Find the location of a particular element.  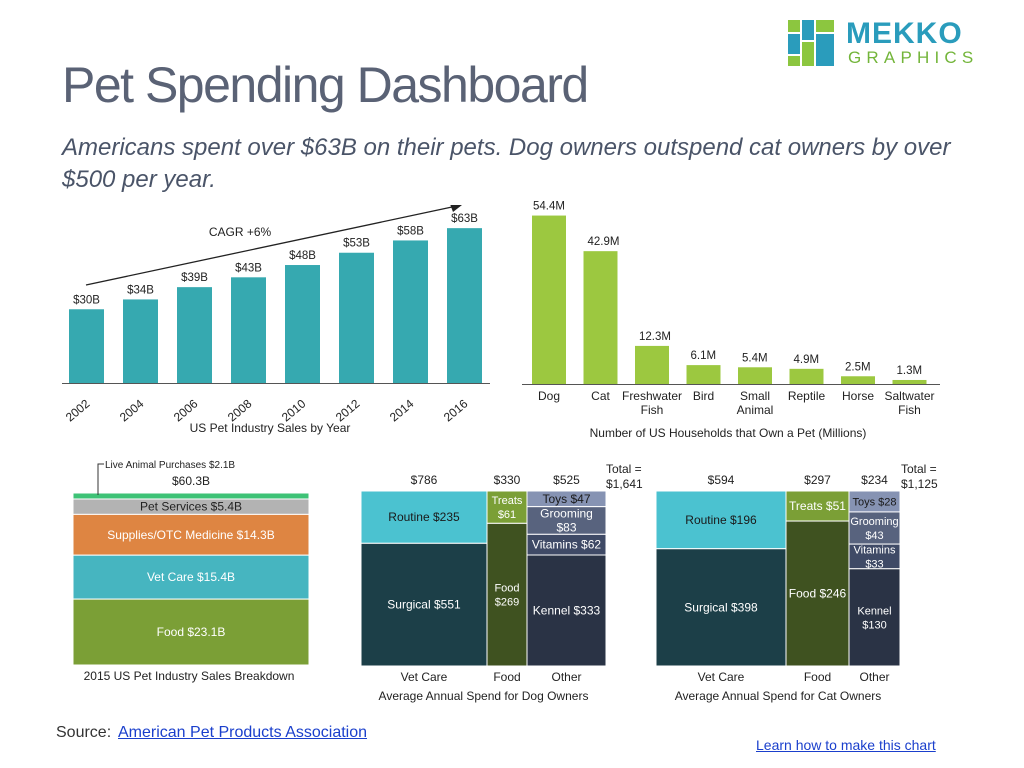

segment-label: Grooming $83 is located at coordinates (566, 521).